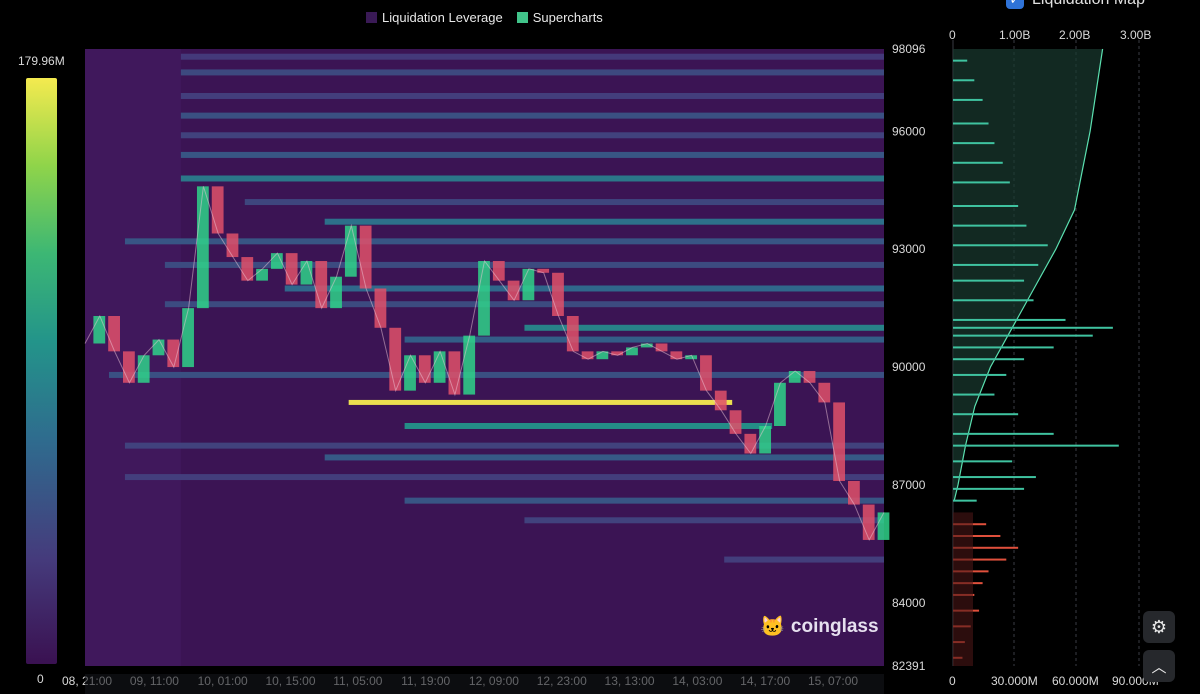 The image size is (1200, 694). I want to click on logo-text: coinglass, so click(834, 626).